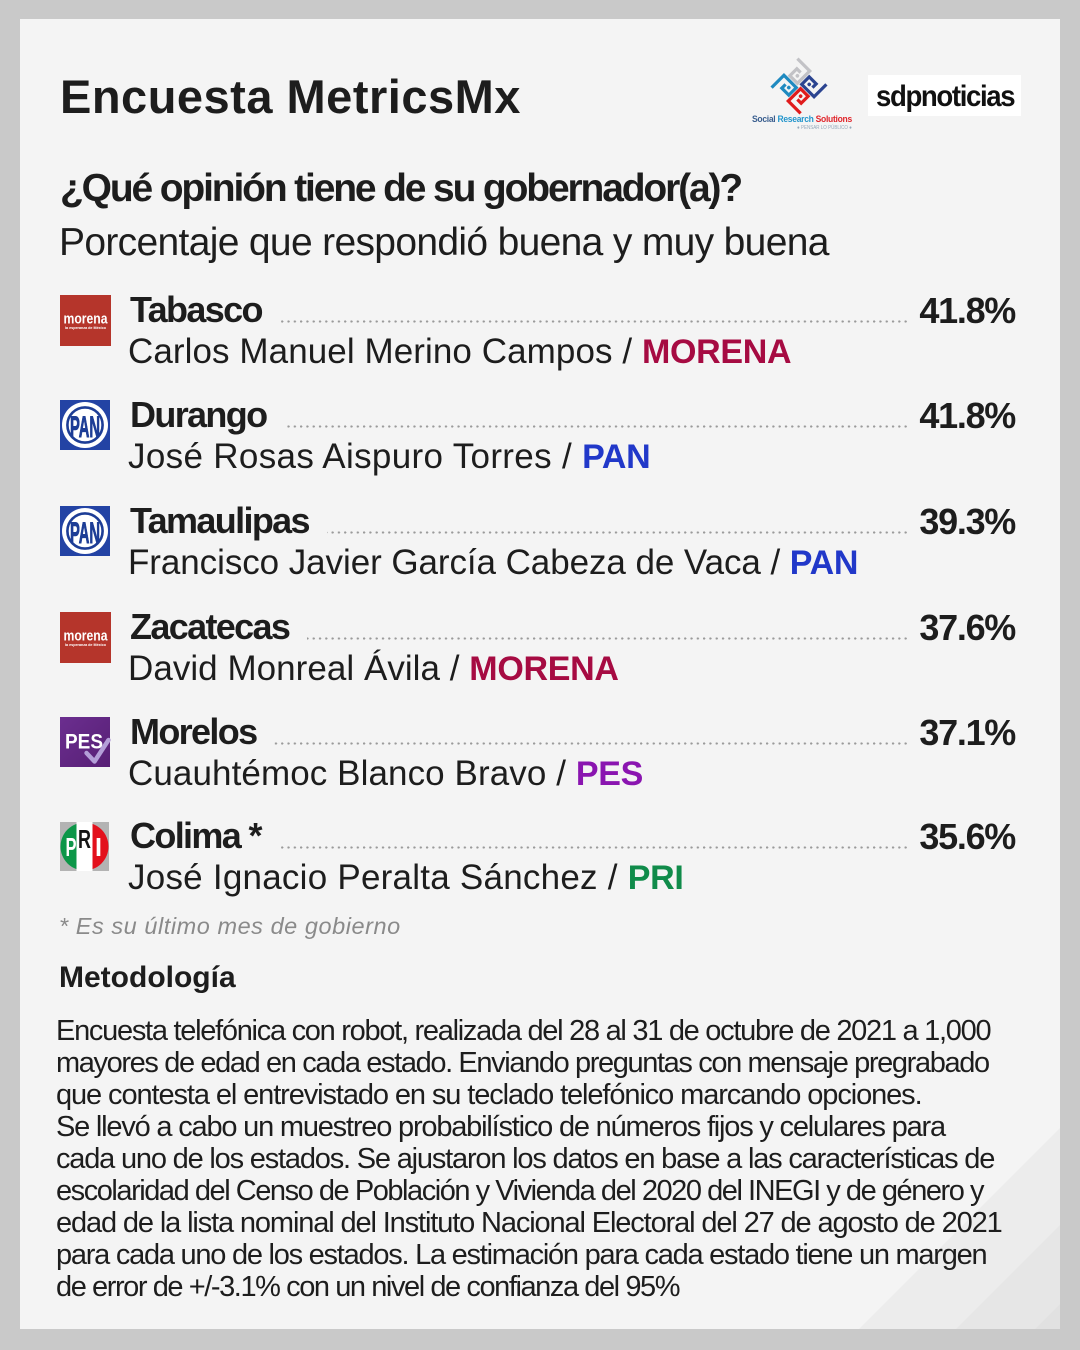 The image size is (1080, 1350). What do you see at coordinates (71, 848) in the screenshot?
I see `svg-text: P` at bounding box center [71, 848].